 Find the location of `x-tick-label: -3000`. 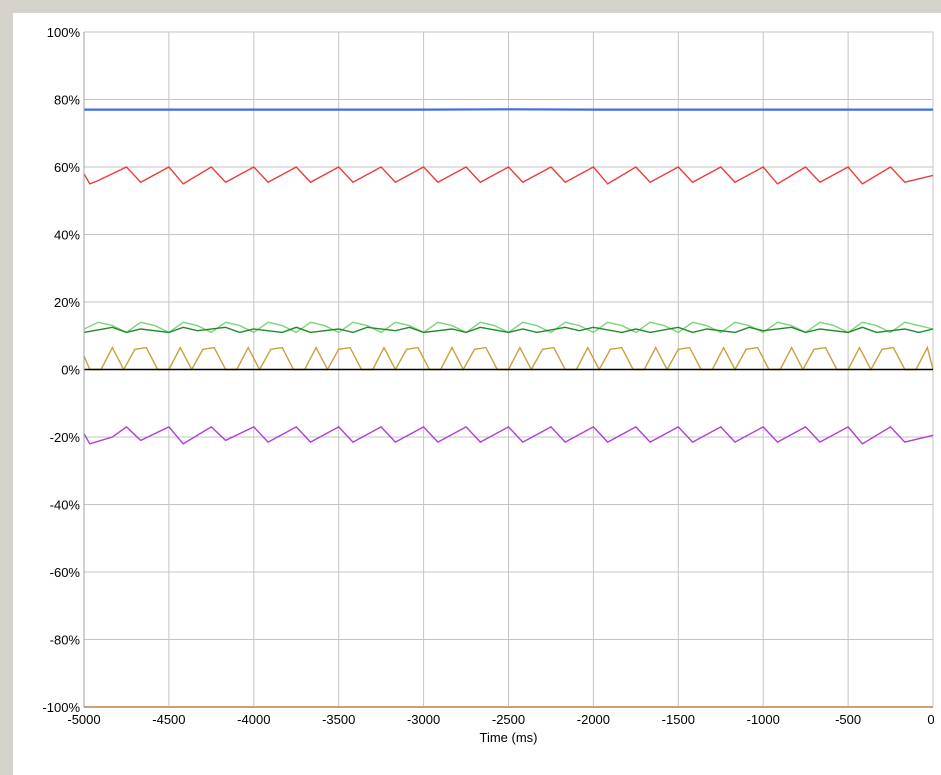

x-tick-label: -3000 is located at coordinates (423, 719).